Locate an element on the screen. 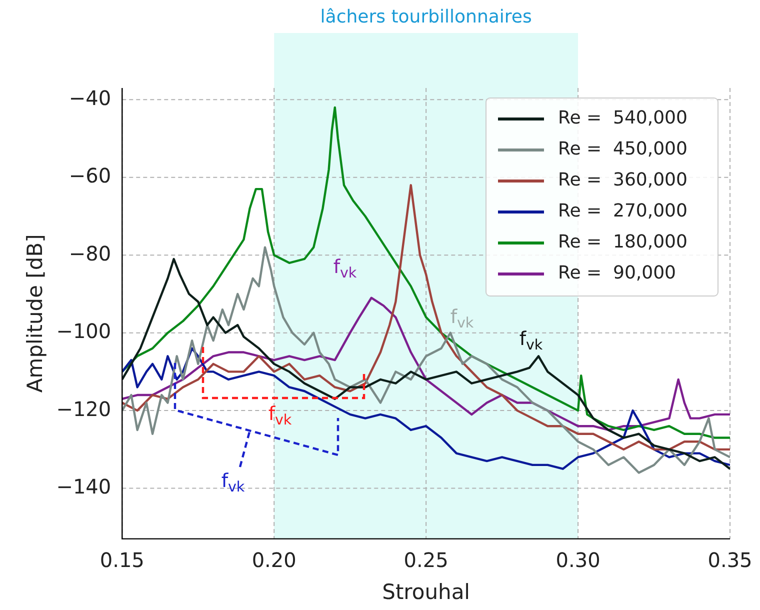 The height and width of the screenshot is (610, 760). y-tick-label: −140 is located at coordinates (84, 486).